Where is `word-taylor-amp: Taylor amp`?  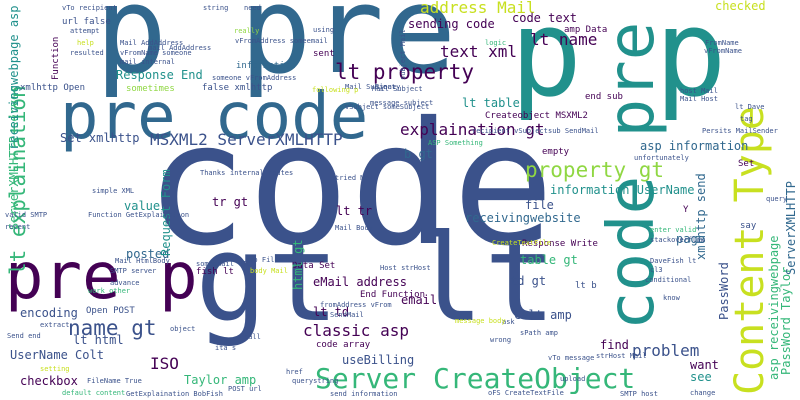
word-taylor-amp: Taylor amp is located at coordinates (220, 380).